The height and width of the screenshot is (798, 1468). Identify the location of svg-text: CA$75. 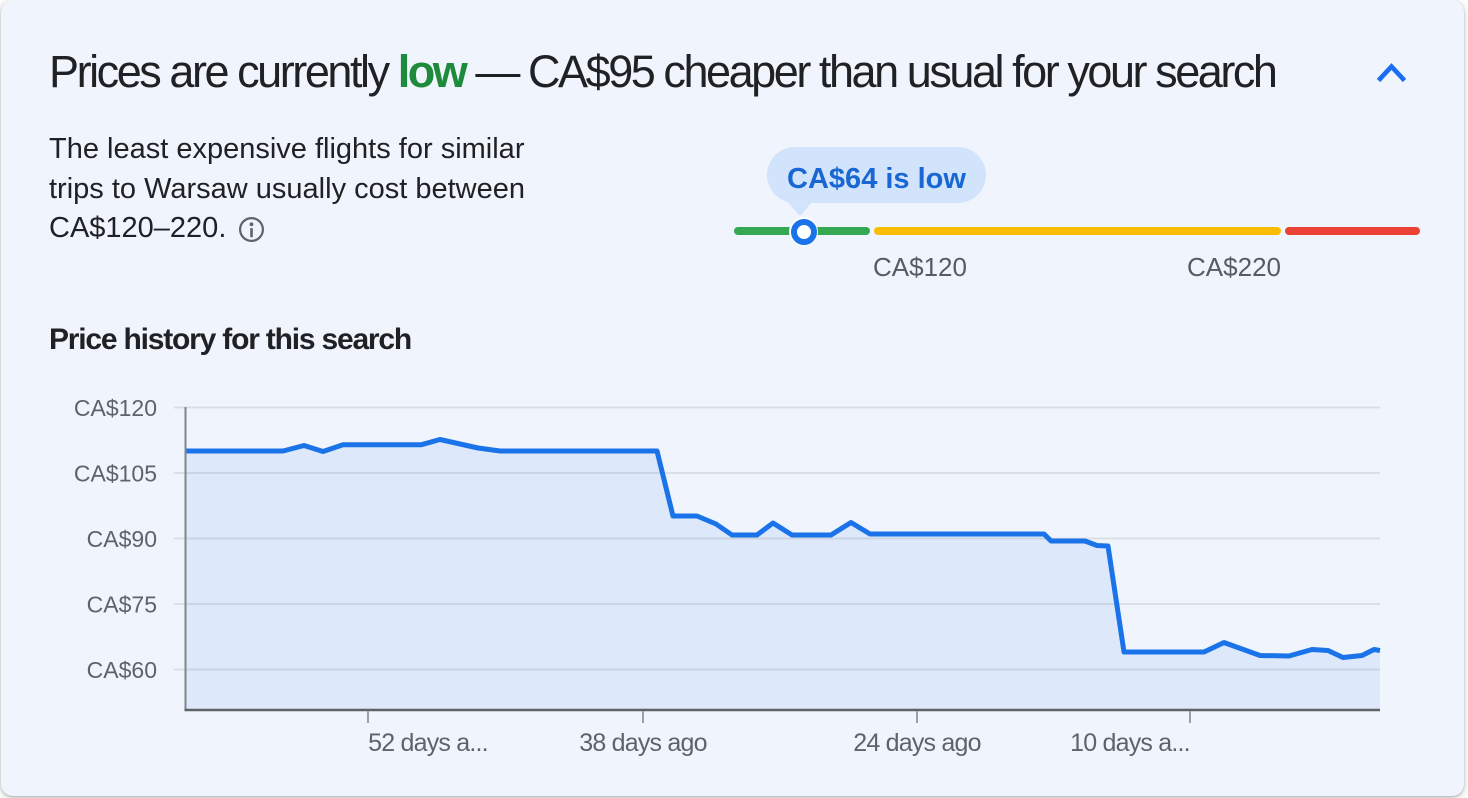
(122, 604).